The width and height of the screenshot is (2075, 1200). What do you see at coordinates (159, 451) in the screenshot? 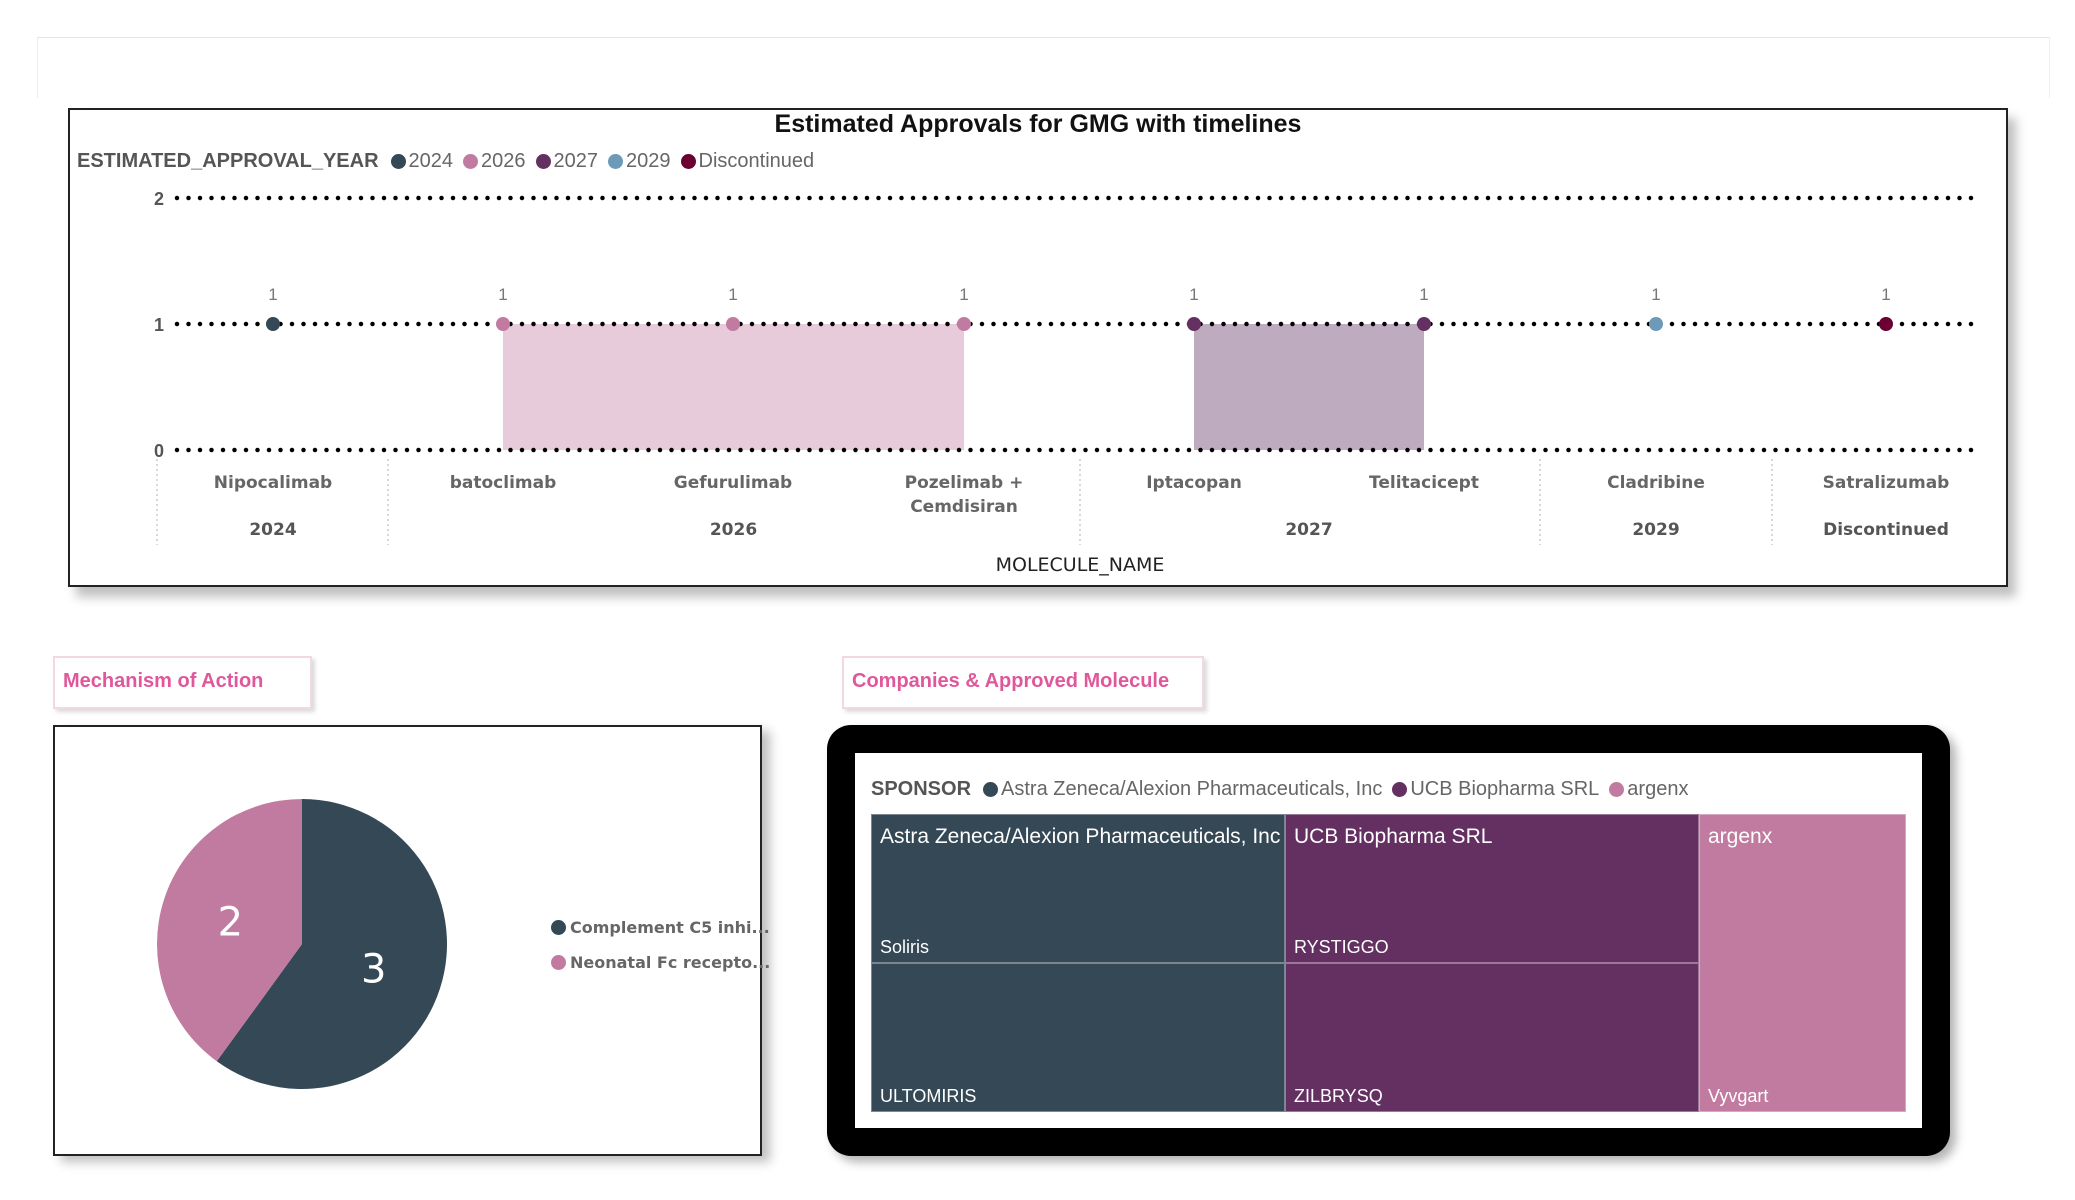
I see `y-tick-label: 0` at bounding box center [159, 451].